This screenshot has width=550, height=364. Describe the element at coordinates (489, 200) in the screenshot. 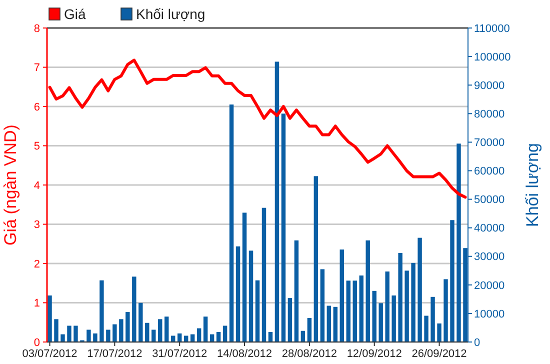

I see `y2-tick-label: 50000` at that location.